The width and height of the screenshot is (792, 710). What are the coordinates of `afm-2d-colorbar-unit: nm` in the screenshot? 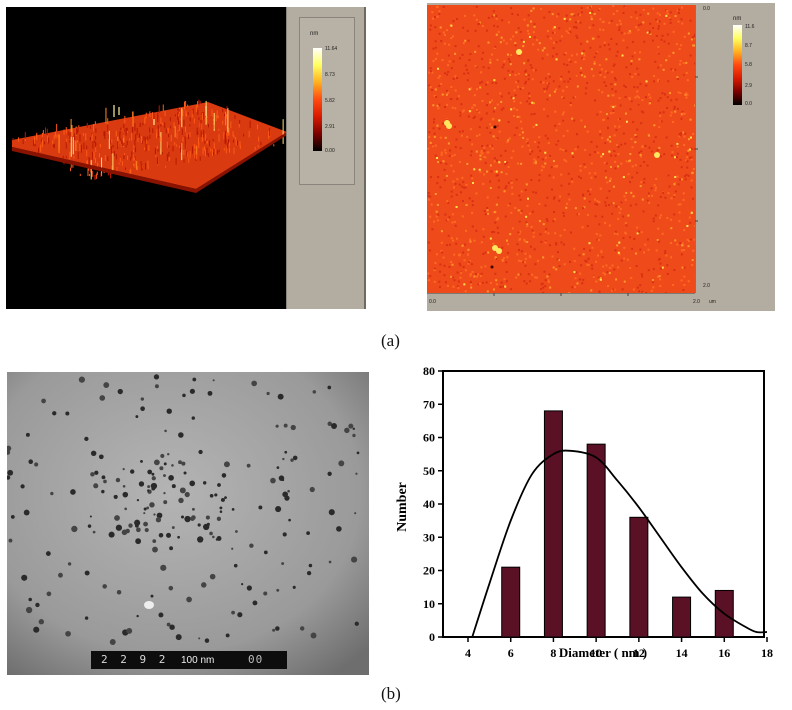 It's located at (737, 19).